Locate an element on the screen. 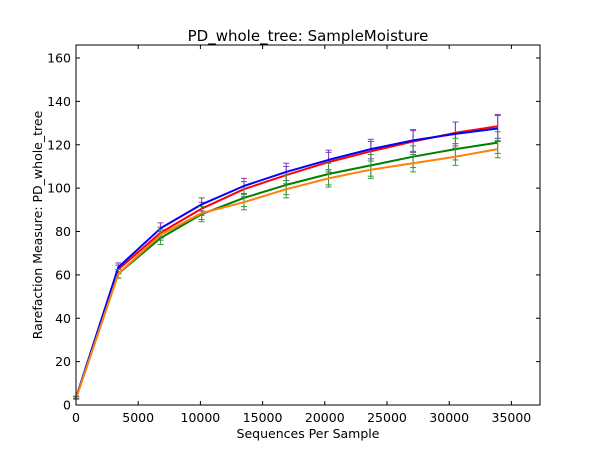 This screenshot has width=600, height=450. y-tick-label: 0 is located at coordinates (67, 405).